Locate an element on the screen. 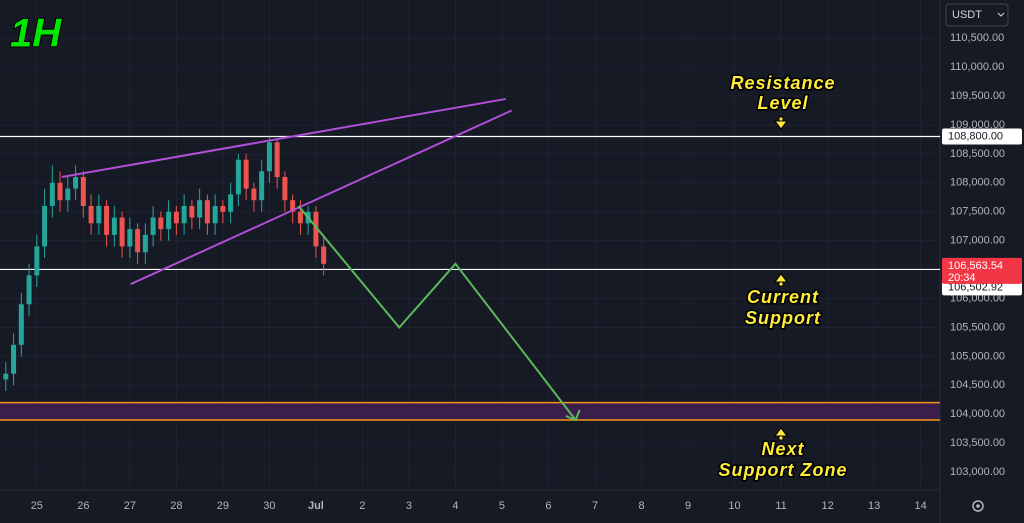 Image resolution: width=1024 pixels, height=523 pixels. dropdown is located at coordinates (977, 15).